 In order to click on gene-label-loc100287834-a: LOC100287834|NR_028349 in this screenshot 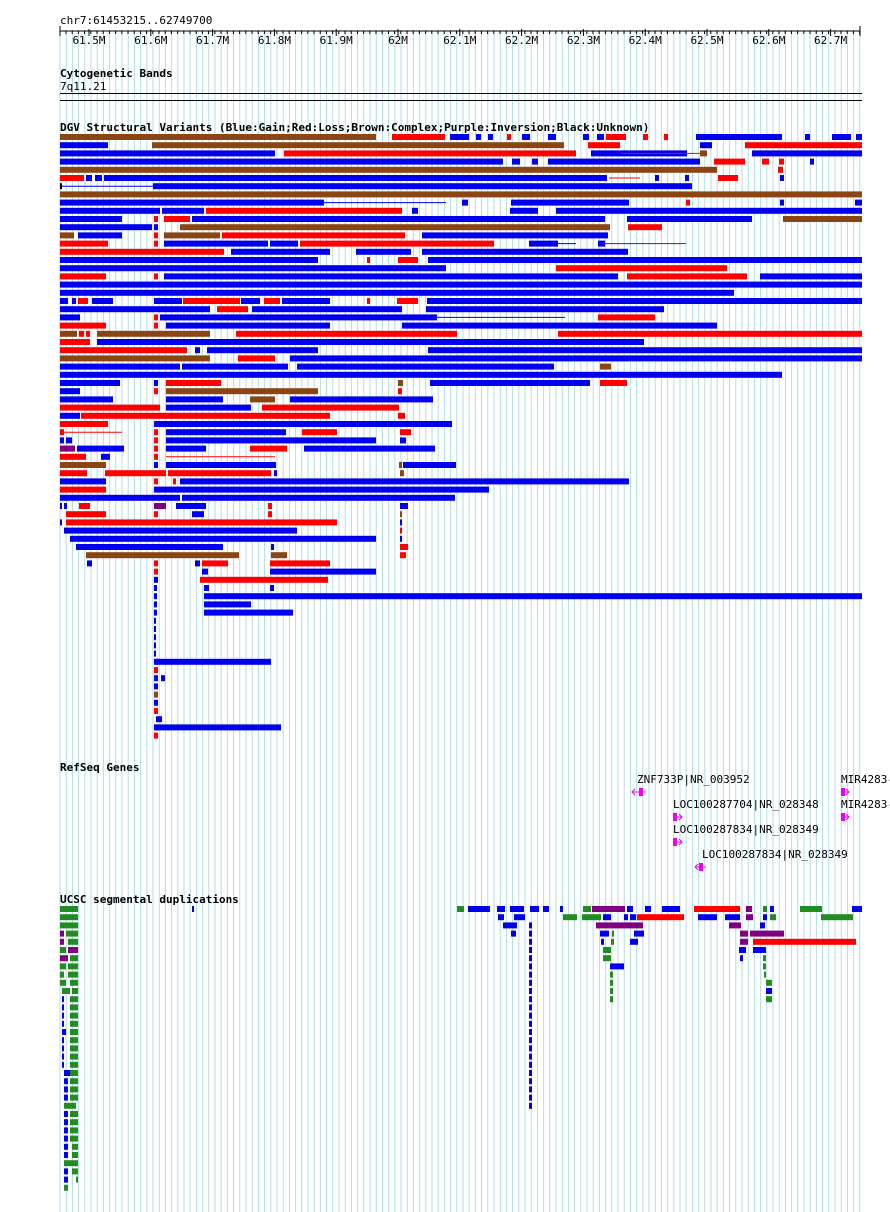, I will do `click(746, 829)`.